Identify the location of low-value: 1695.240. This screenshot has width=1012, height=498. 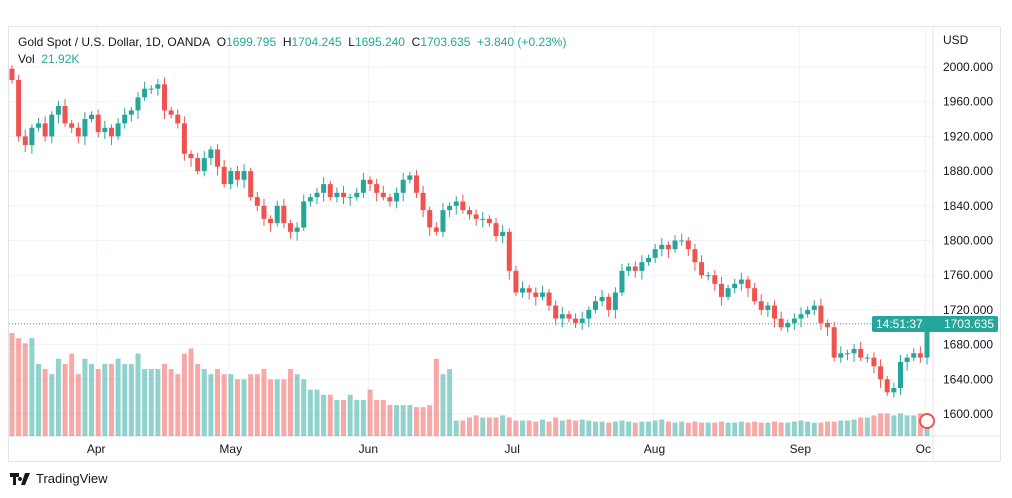
(379, 42).